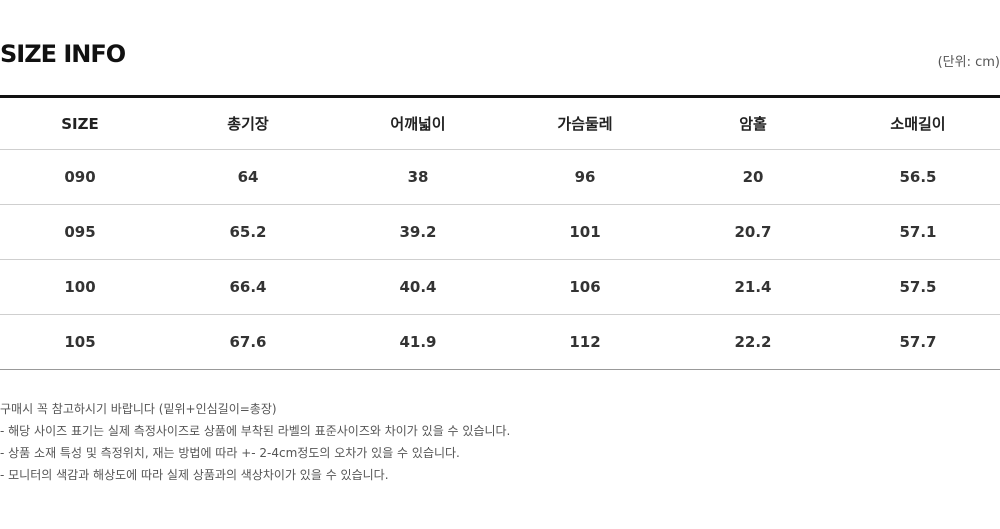 The height and width of the screenshot is (529, 1000). I want to click on cell-total-length: 65.2, so click(248, 232).